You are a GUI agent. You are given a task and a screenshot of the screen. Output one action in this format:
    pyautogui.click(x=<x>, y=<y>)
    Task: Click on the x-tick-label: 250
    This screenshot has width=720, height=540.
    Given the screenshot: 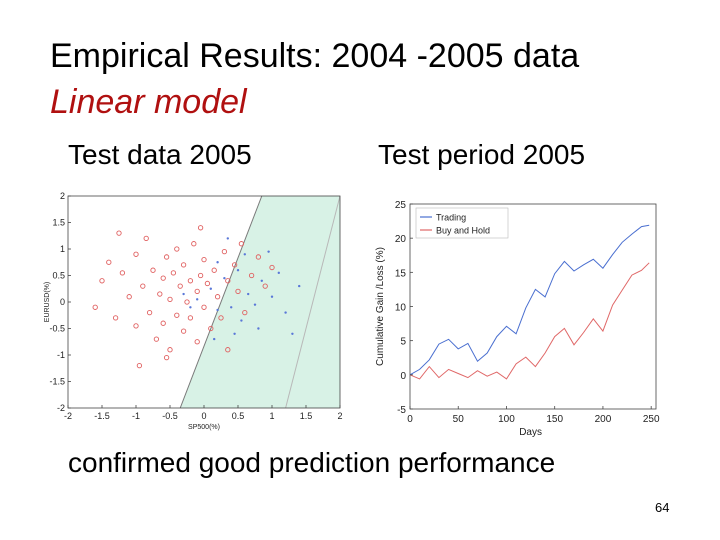 What is the action you would take?
    pyautogui.click(x=651, y=419)
    